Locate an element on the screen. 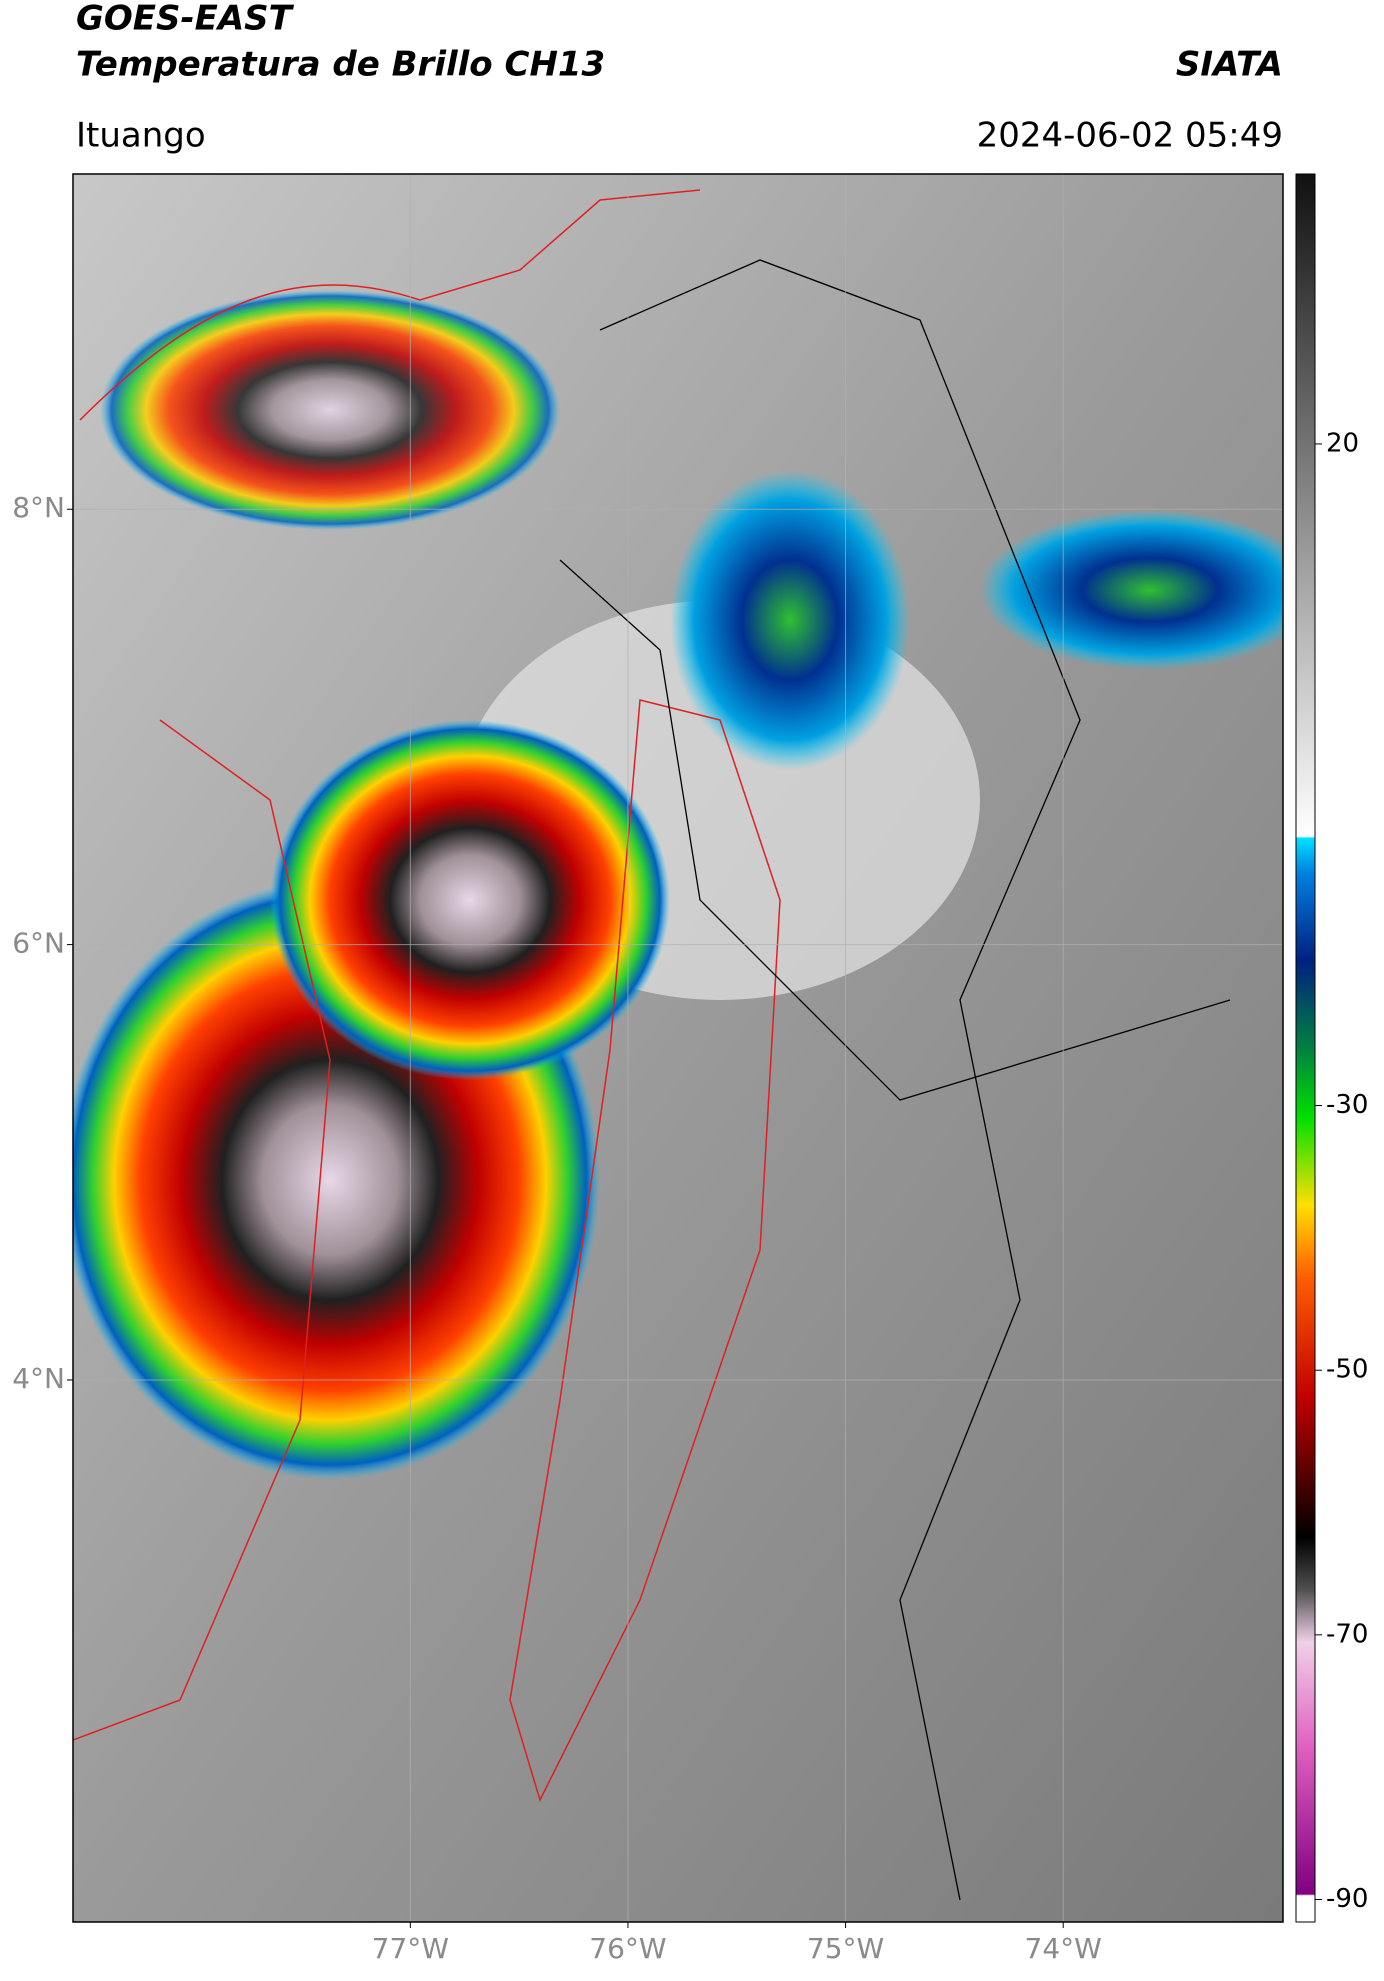 This screenshot has width=1384, height=1981. colorbar is located at coordinates (1305, 1048).